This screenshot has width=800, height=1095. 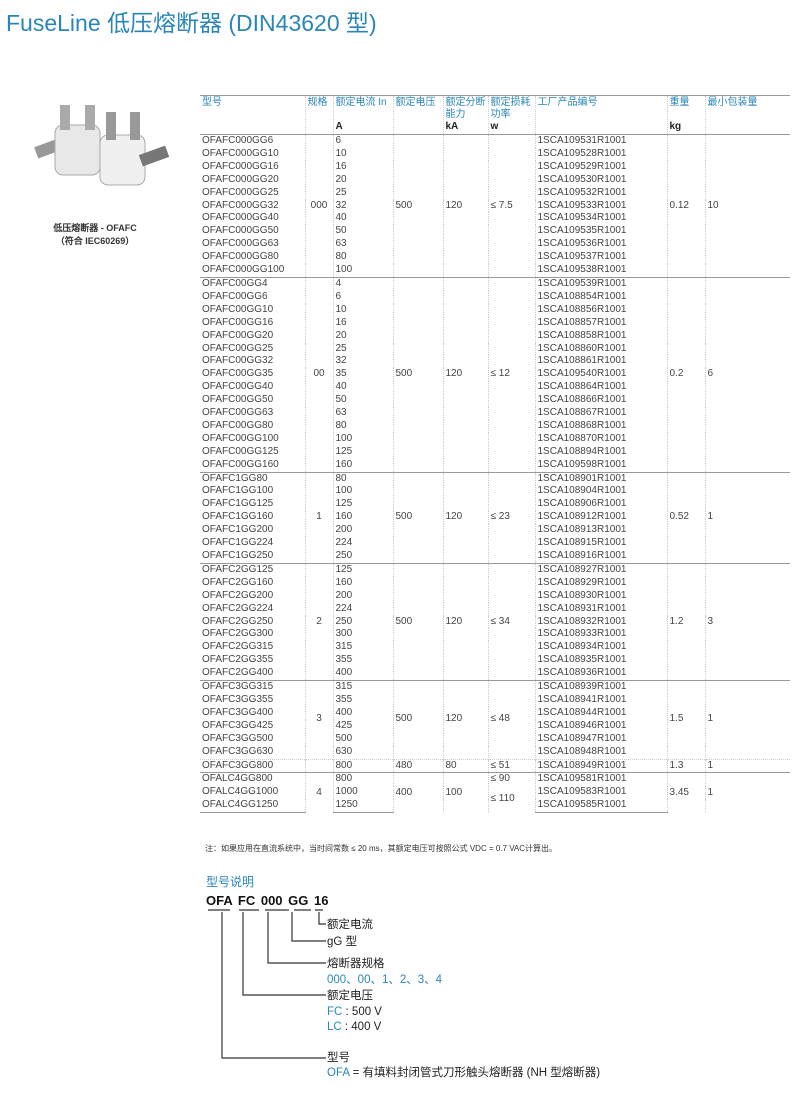 I want to click on table-row: OFAFC2GG355 355 1SCA108935R1001, so click(x=495, y=661).